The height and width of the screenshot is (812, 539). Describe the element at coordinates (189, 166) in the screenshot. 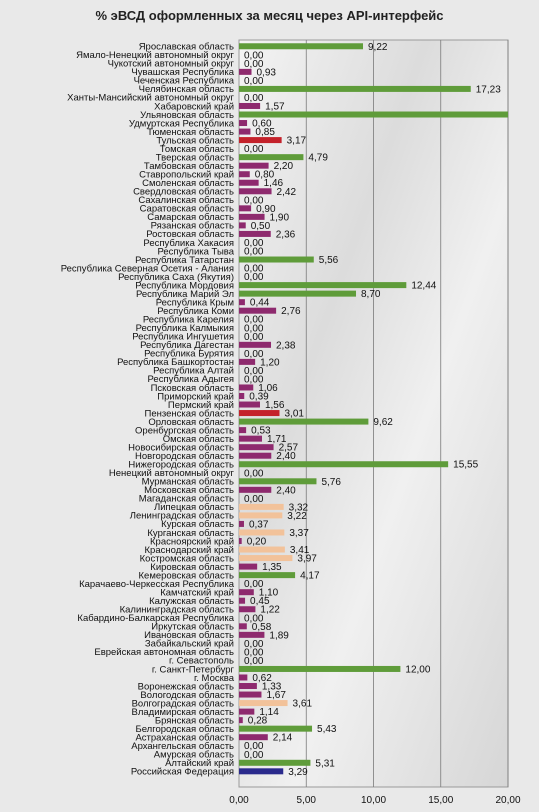

I see `category-label: Тамбовская область` at that location.